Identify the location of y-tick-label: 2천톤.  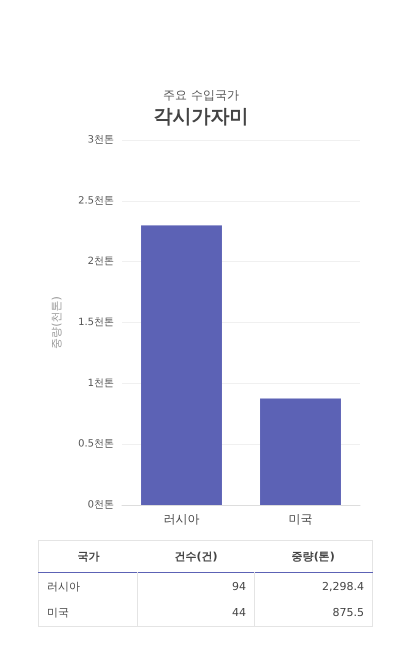
(101, 262).